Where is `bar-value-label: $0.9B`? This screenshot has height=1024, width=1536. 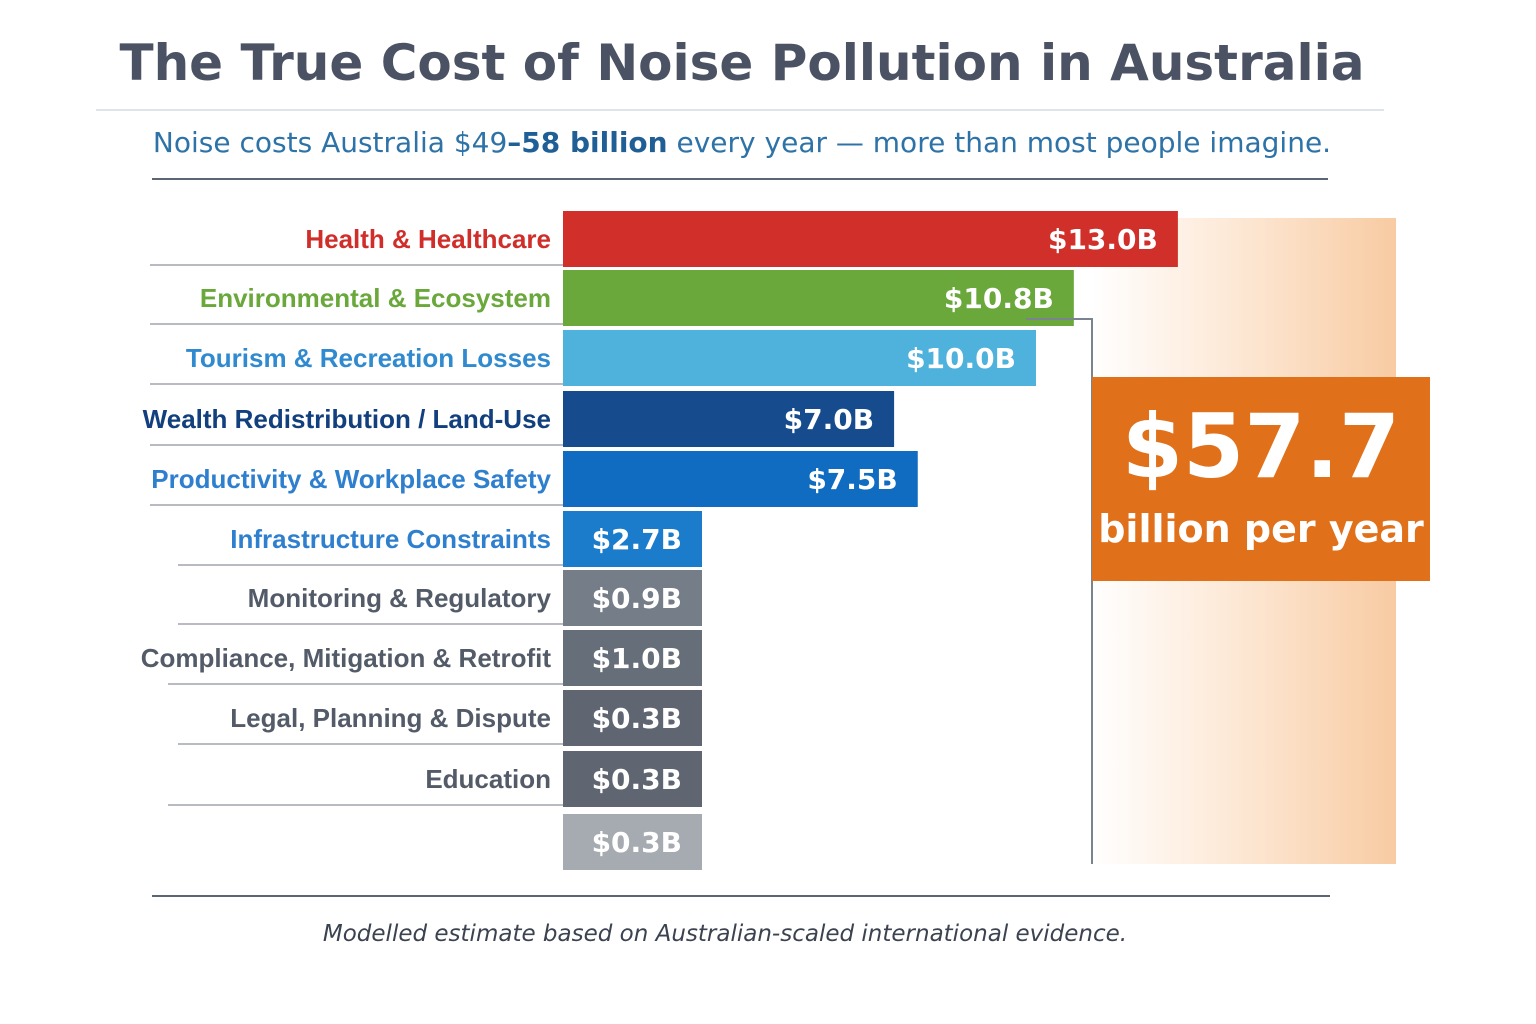 bar-value-label: $0.9B is located at coordinates (637, 598).